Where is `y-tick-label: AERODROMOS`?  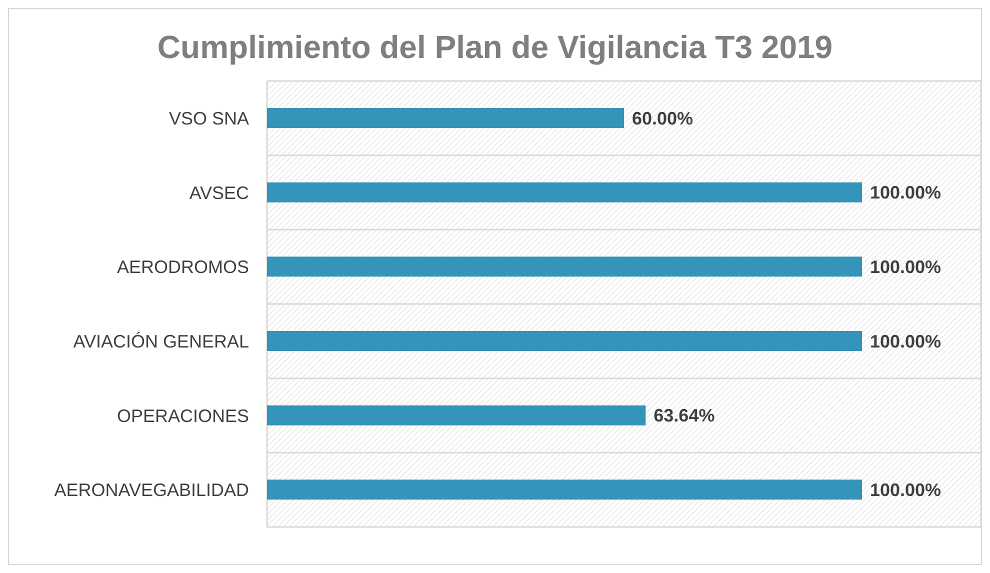
y-tick-label: AERODROMOS is located at coordinates (182, 267).